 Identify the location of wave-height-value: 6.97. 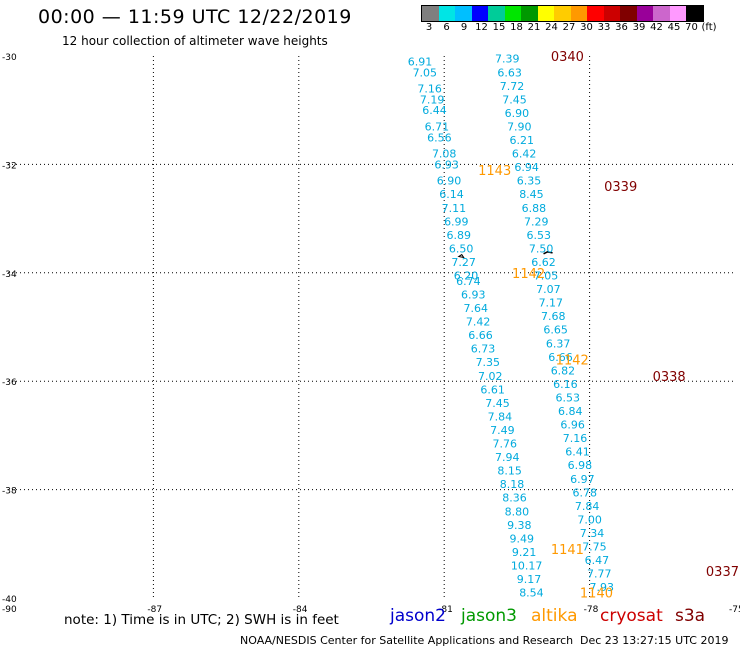
(582, 479).